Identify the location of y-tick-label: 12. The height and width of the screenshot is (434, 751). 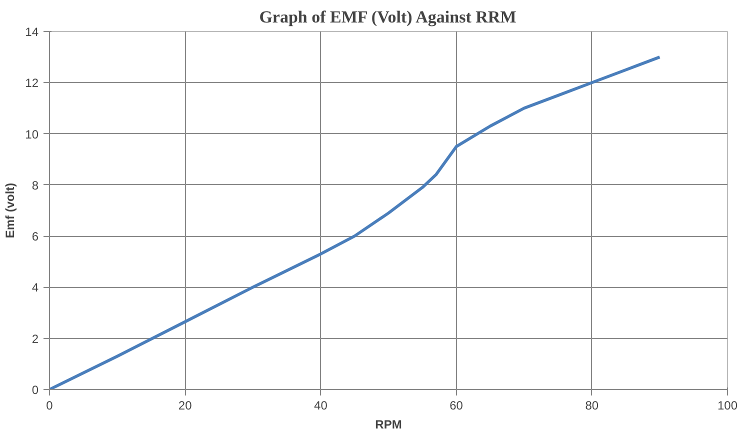
(32, 83).